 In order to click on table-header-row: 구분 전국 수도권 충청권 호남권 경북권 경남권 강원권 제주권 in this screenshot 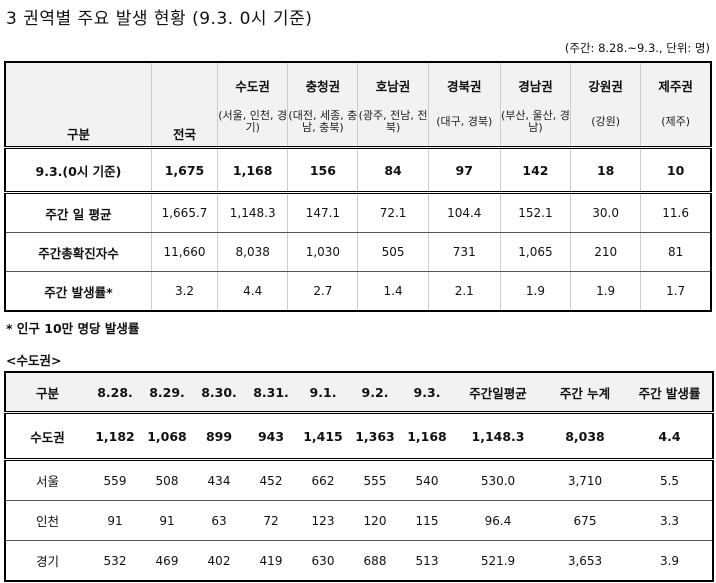, I will do `click(358, 105)`.